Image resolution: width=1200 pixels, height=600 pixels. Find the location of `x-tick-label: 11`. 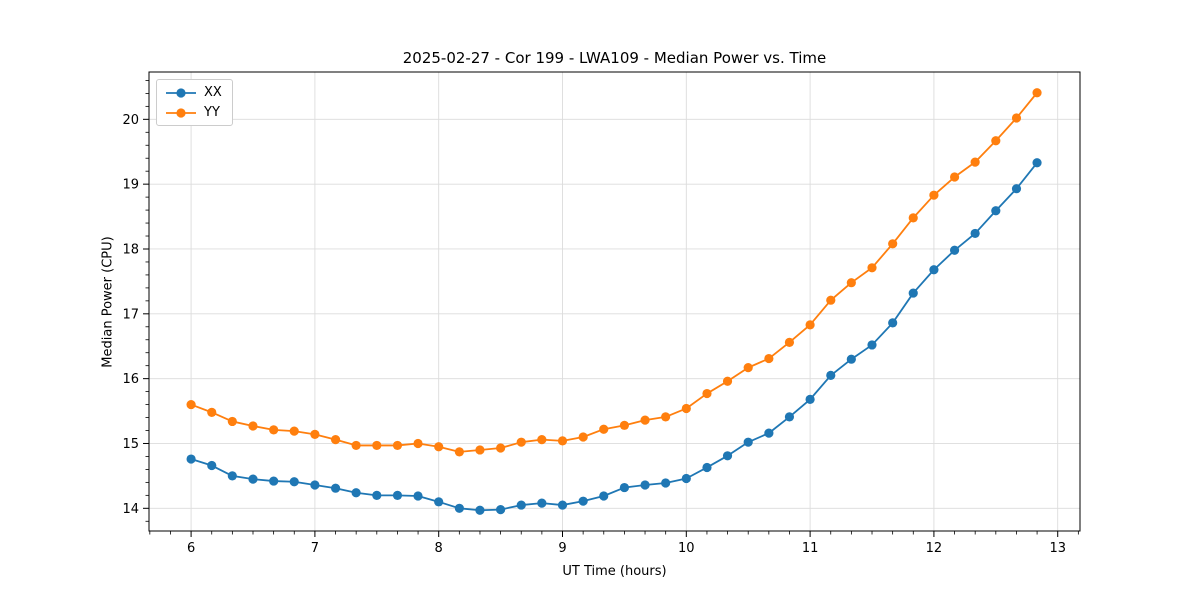

x-tick-label: 11 is located at coordinates (810, 548).